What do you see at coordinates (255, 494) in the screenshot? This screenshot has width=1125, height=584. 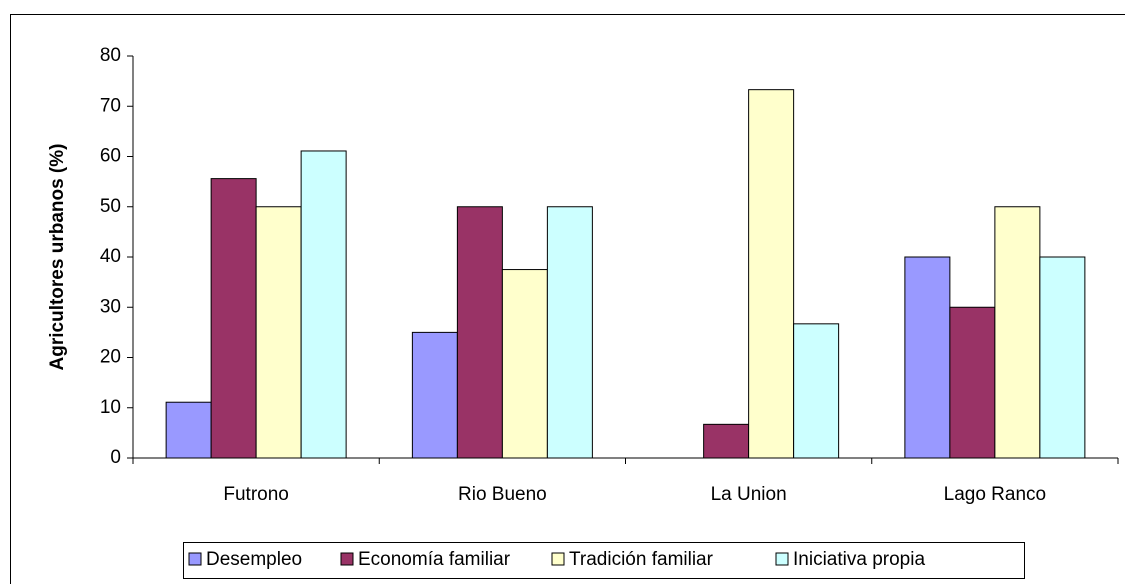 I see `x-tick-label: Futrono` at bounding box center [255, 494].